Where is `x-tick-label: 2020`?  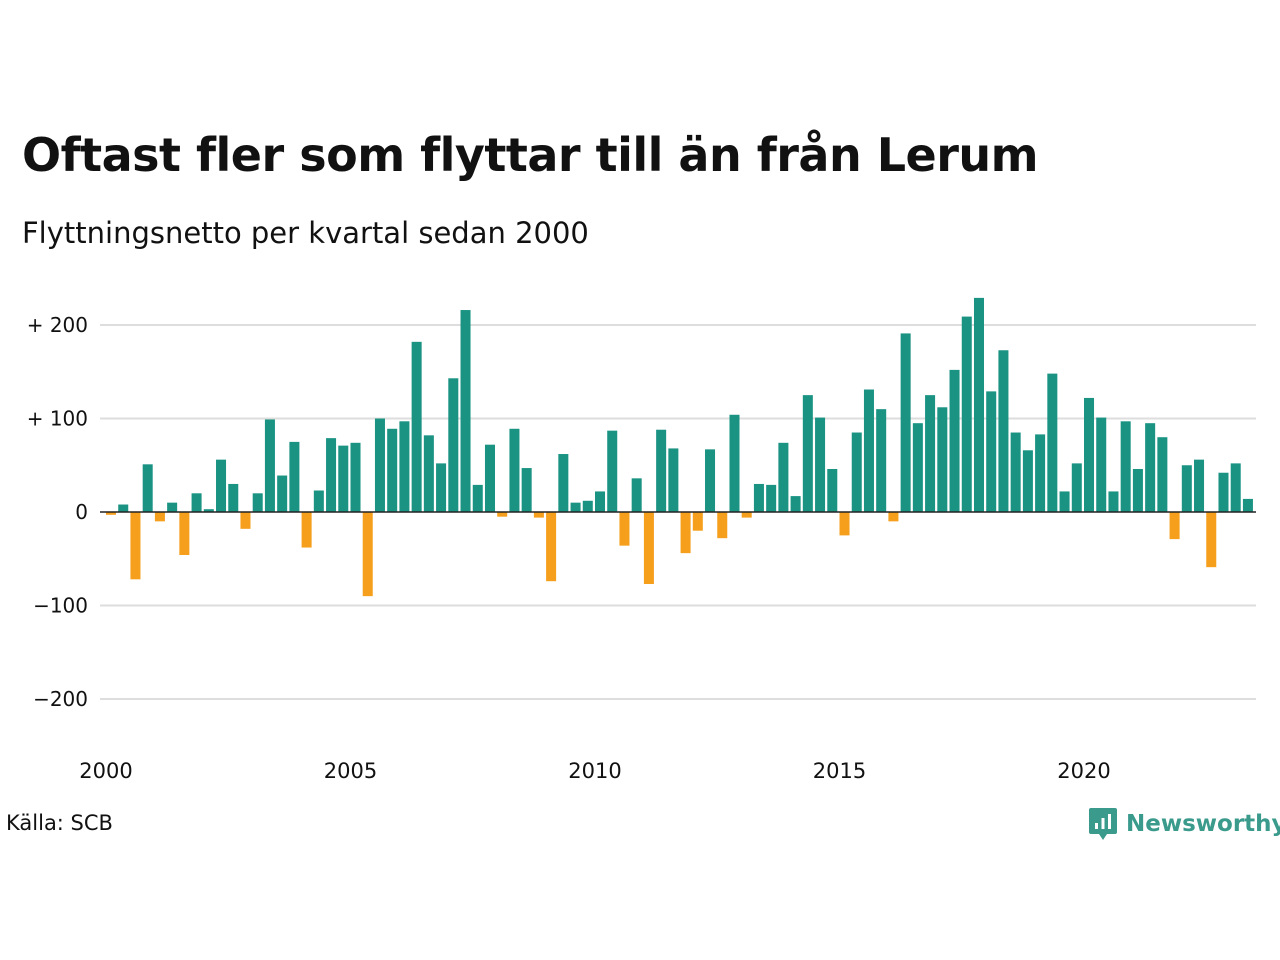
x-tick-label: 2020 is located at coordinates (1083, 771).